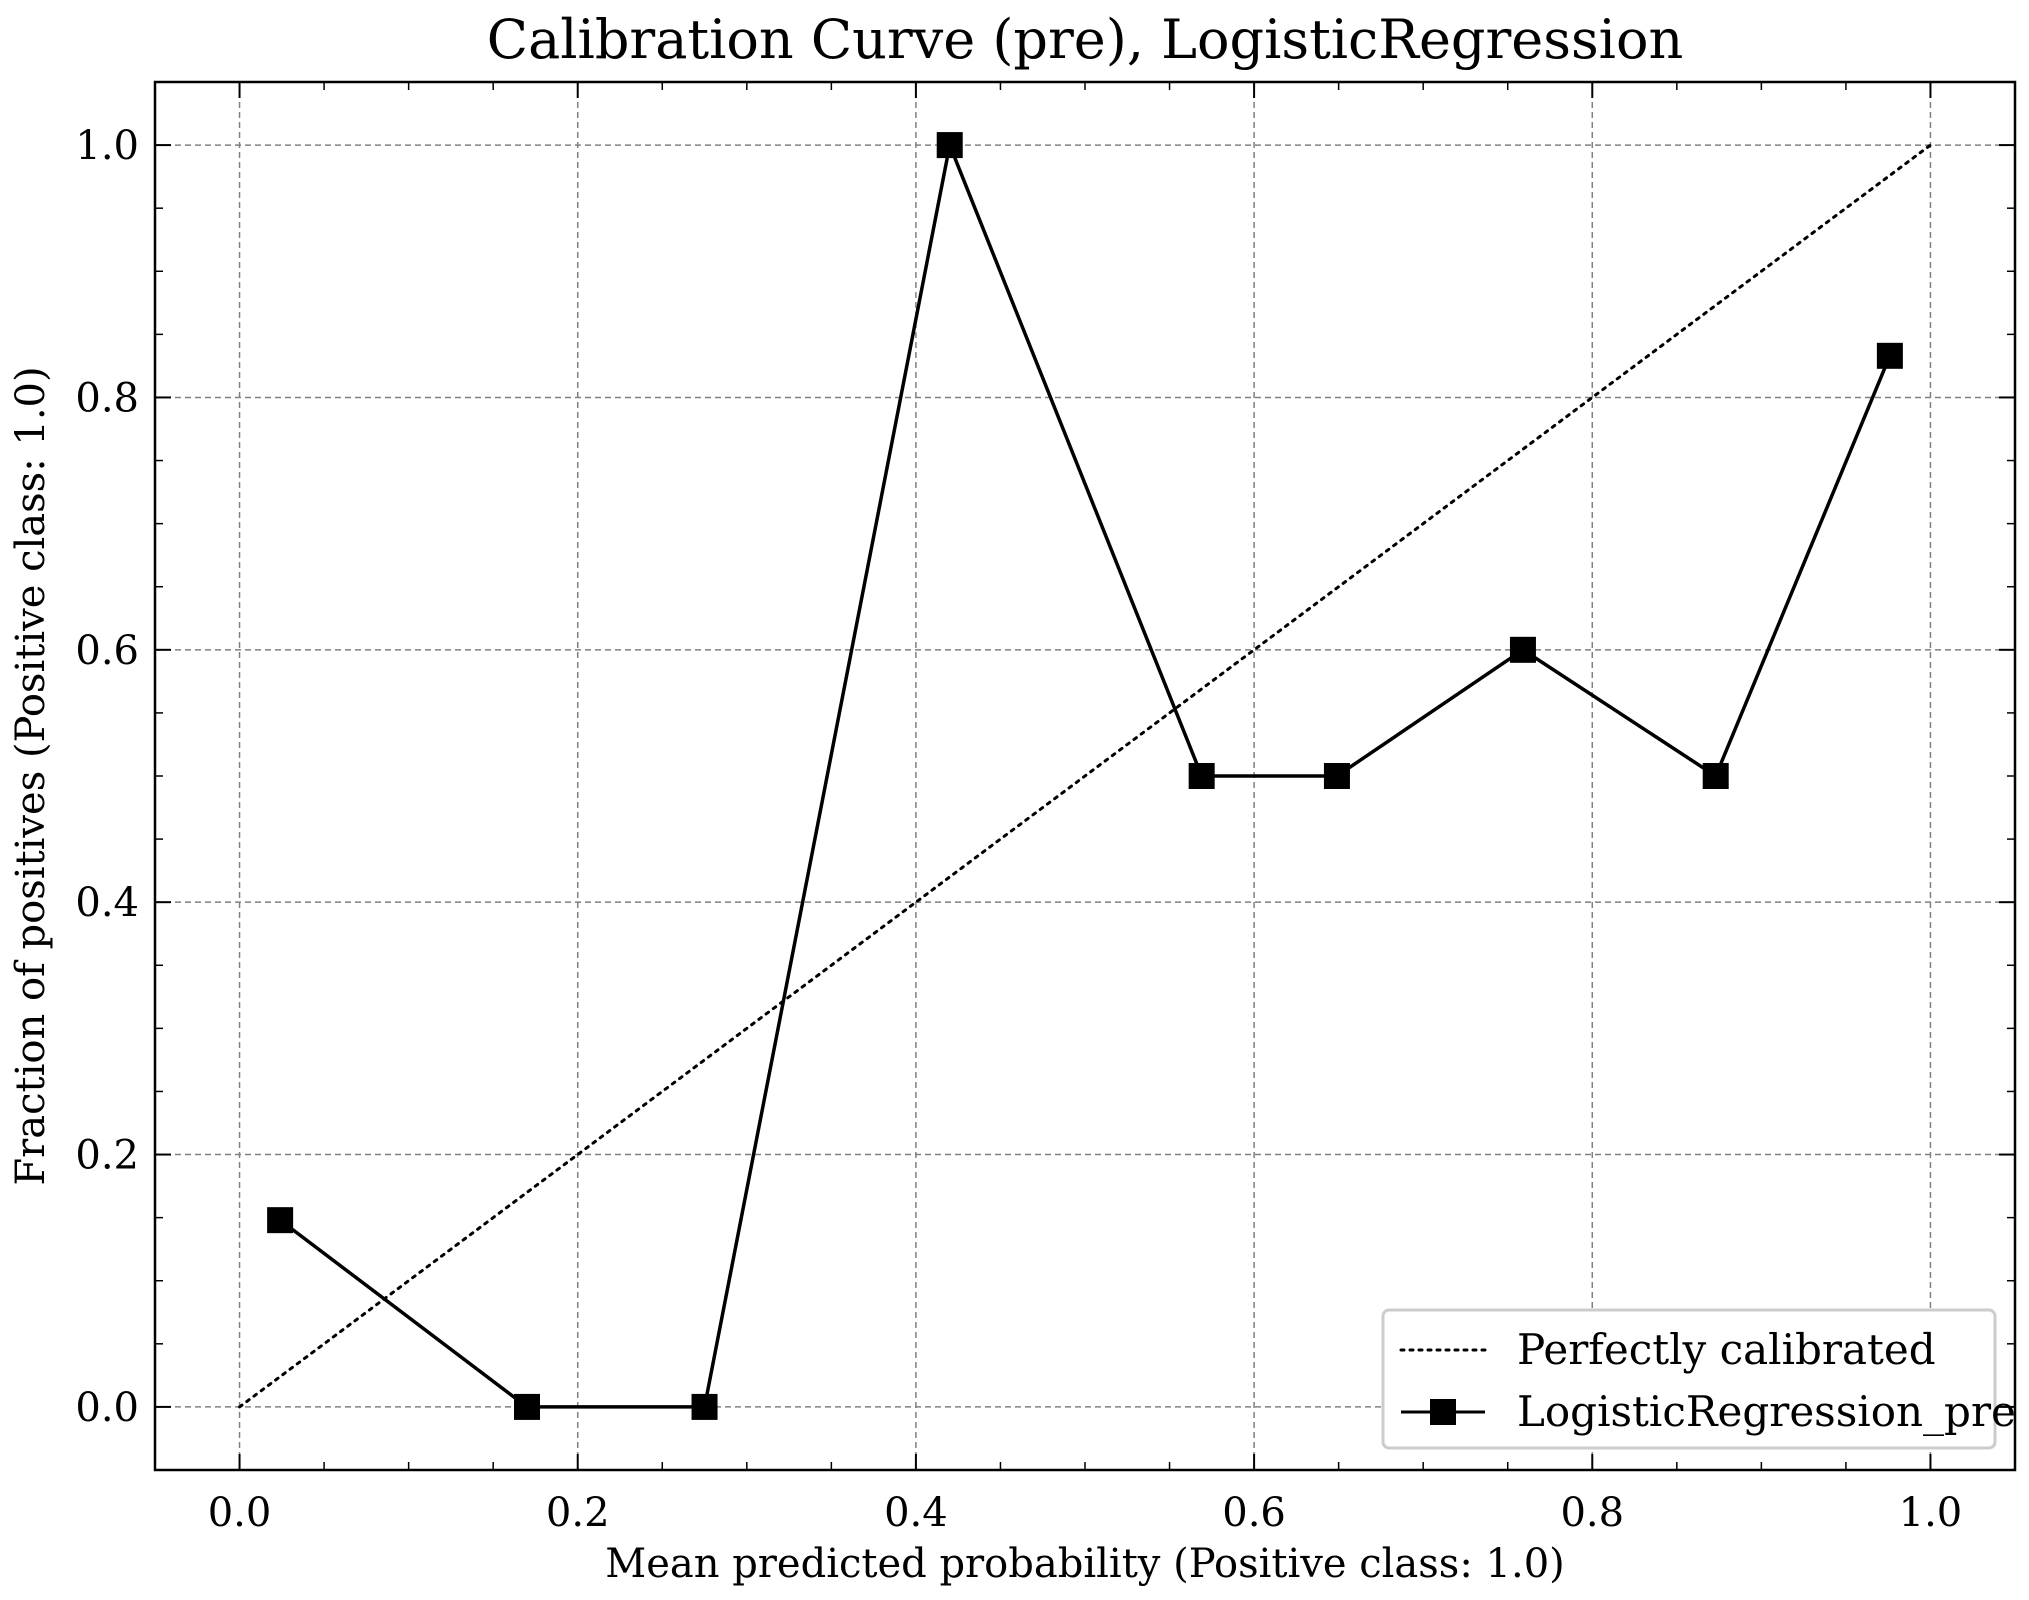 The image size is (2029, 1600). Describe the element at coordinates (107, 1156) in the screenshot. I see `y-tick-label: 0.2` at that location.